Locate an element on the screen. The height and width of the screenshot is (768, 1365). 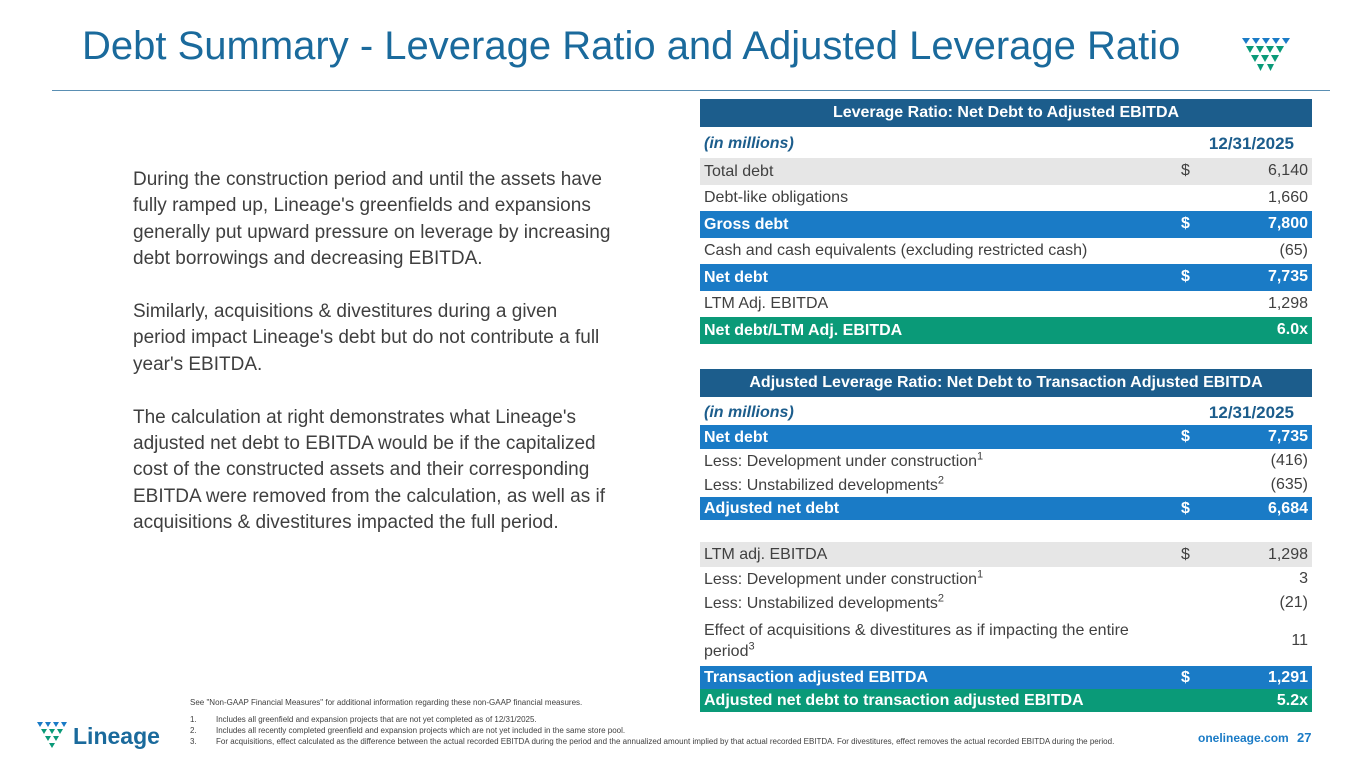
row-value: 1,298 is located at coordinates (1287, 554).